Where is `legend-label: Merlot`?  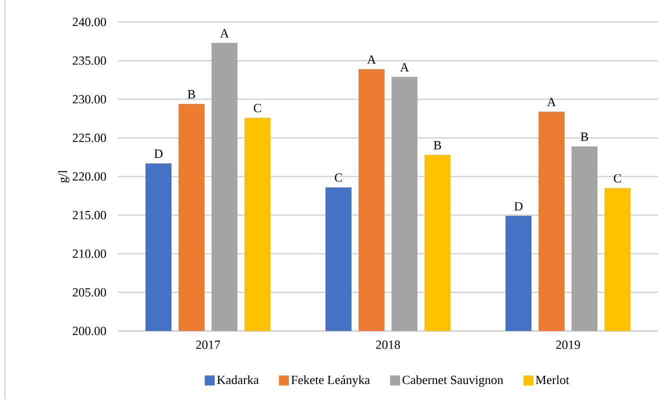 legend-label: Merlot is located at coordinates (553, 379).